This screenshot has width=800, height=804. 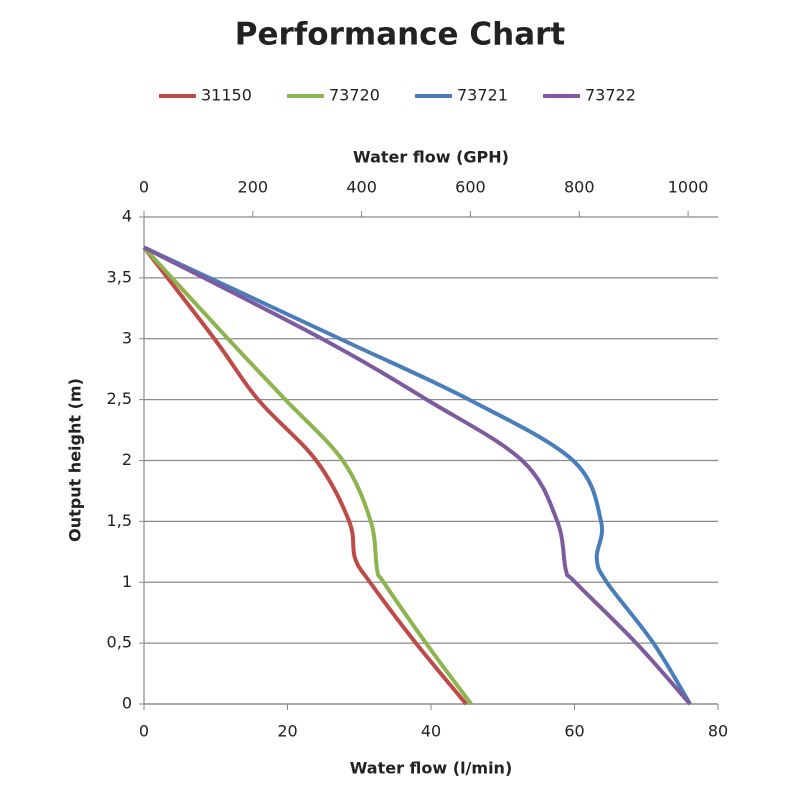 I want to click on y-tick-label: 0,5, so click(x=119, y=642).